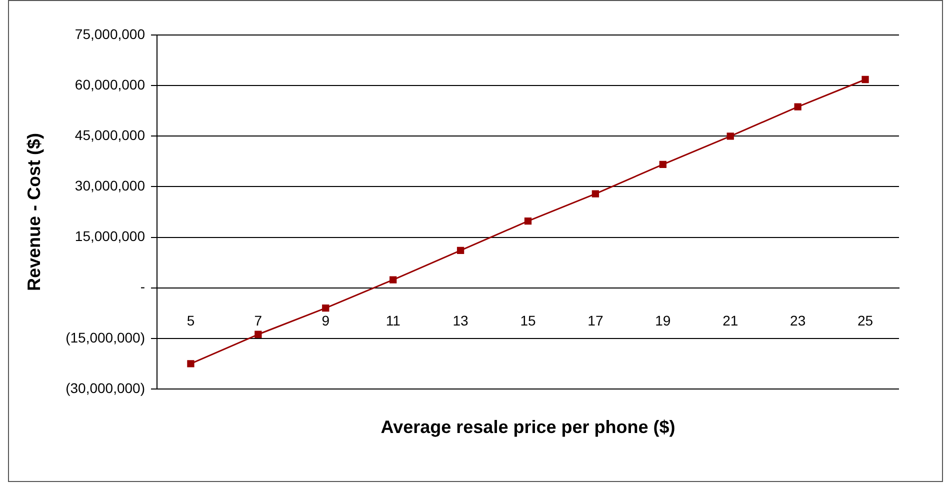  What do you see at coordinates (258, 320) in the screenshot?
I see `x-tick-label: 7` at bounding box center [258, 320].